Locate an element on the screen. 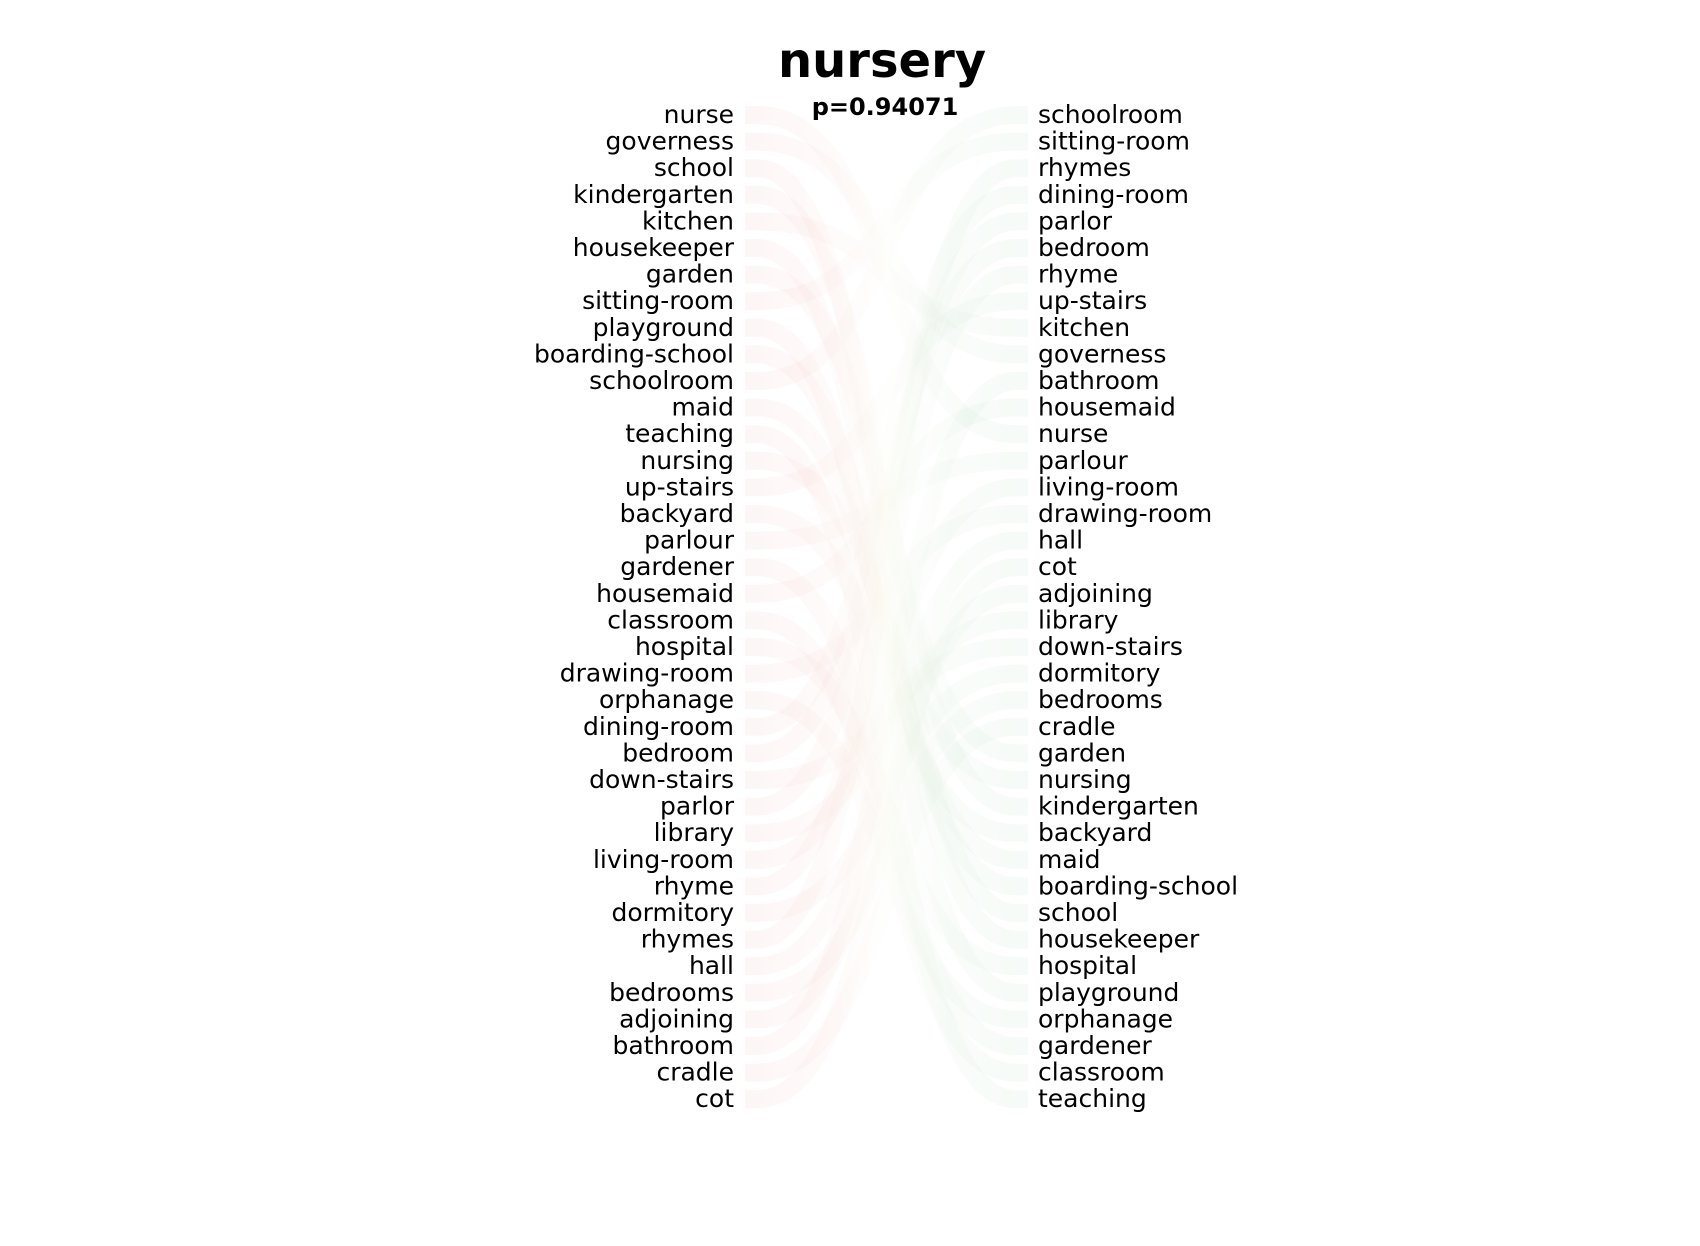 The image size is (1700, 1246). left-label: parlor is located at coordinates (697, 806).